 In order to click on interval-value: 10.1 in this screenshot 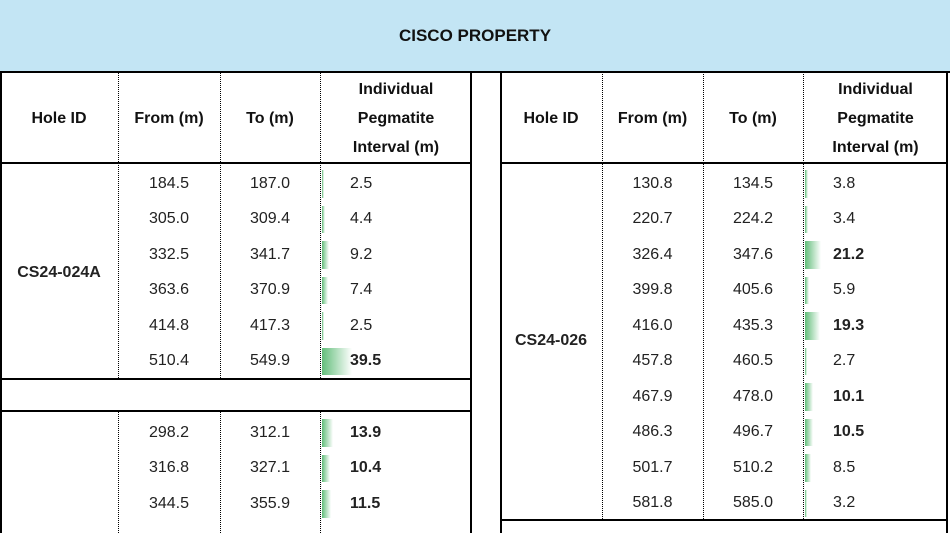, I will do `click(849, 396)`.